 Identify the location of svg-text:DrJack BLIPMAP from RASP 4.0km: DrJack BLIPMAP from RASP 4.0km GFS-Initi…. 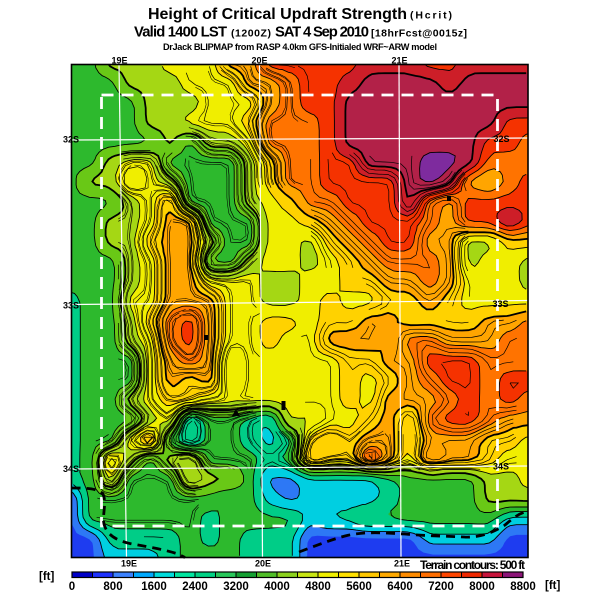
(300, 47).